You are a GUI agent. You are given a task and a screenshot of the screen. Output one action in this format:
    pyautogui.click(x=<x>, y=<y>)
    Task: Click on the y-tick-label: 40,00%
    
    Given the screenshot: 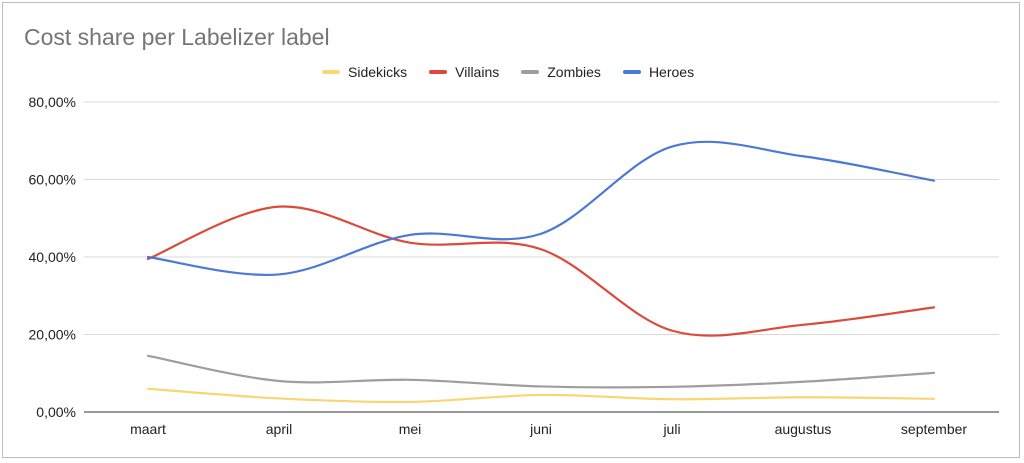 What is the action you would take?
    pyautogui.click(x=52, y=257)
    